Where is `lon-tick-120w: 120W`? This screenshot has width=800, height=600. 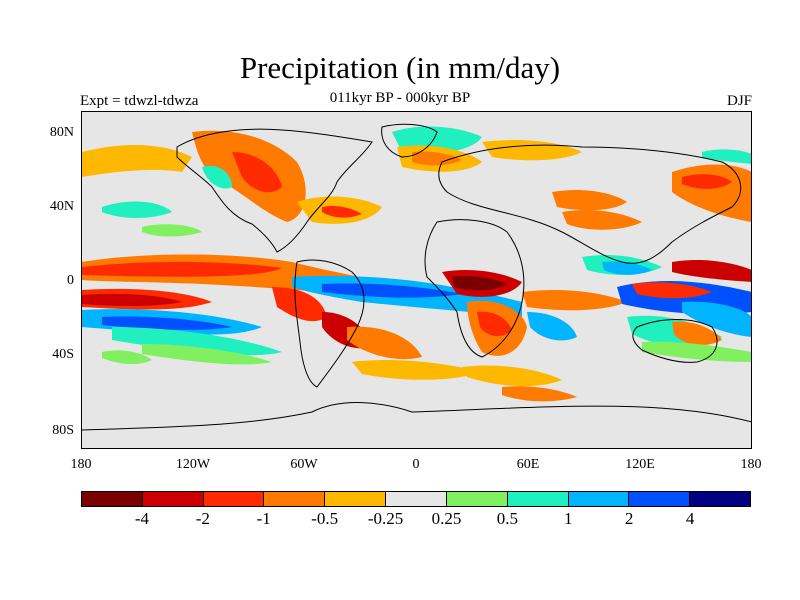
lon-tick-120w: 120W is located at coordinates (193, 464).